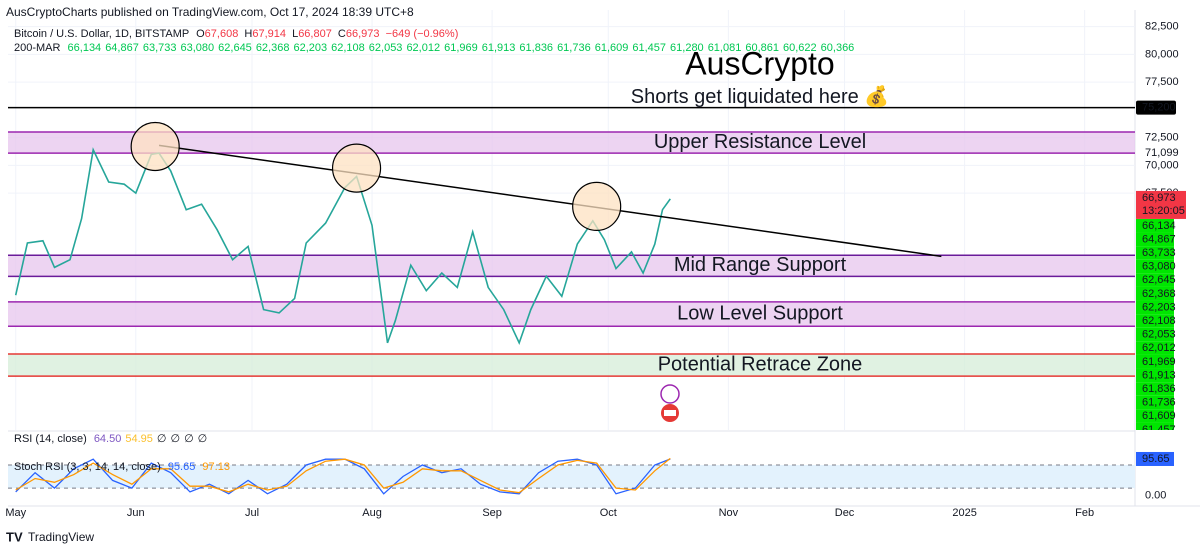 The height and width of the screenshot is (558, 1200). I want to click on rsi-value: 54.95, so click(139, 439).